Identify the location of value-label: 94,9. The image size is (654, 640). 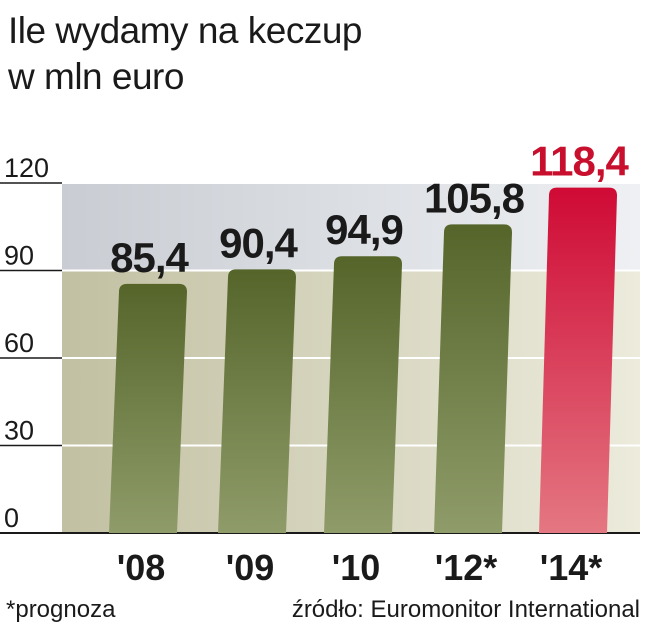
(364, 229).